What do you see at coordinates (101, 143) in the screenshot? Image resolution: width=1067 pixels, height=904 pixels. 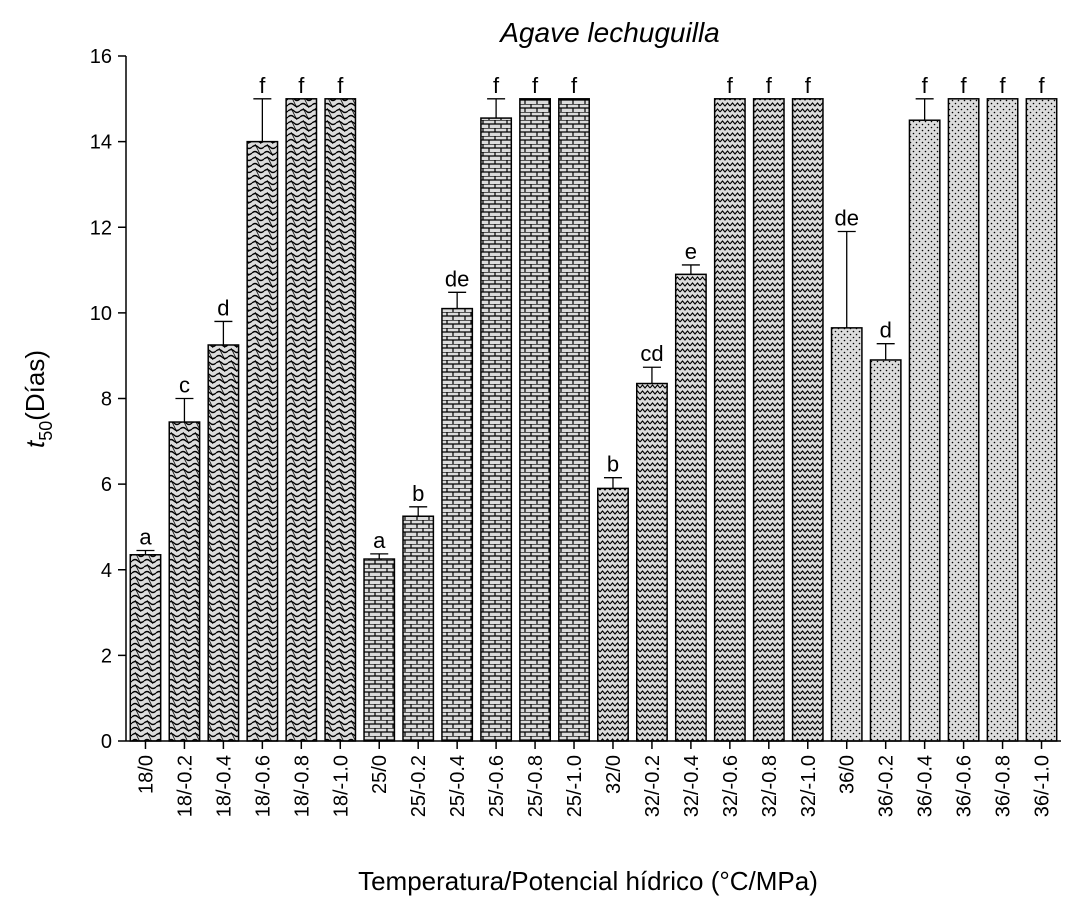 I see `y-tick-label: 14` at bounding box center [101, 143].